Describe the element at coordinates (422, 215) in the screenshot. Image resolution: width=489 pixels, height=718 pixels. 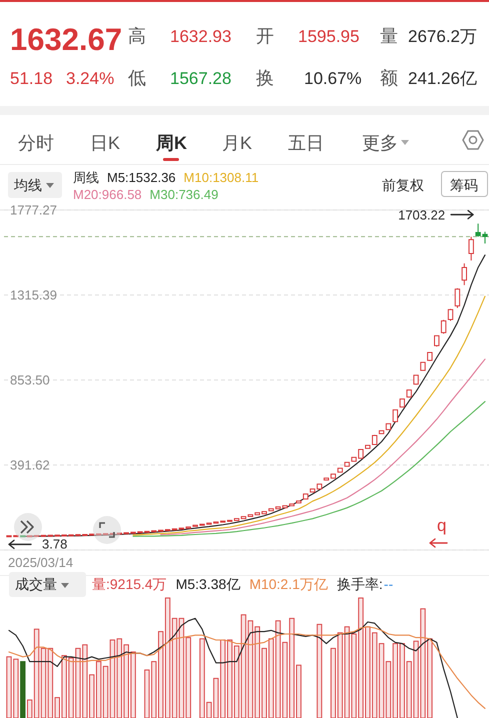
I see `annotation: 1703.22` at that location.